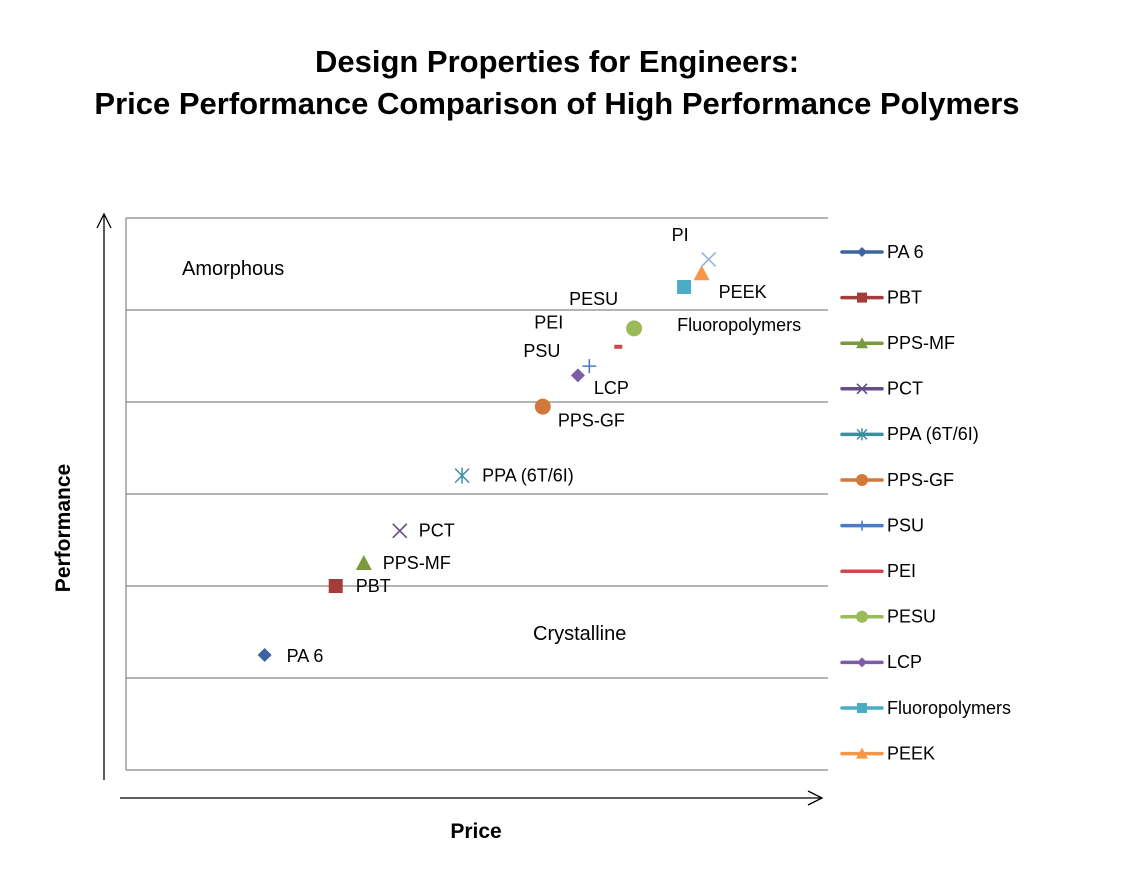 Image resolution: width=1125 pixels, height=872 pixels. I want to click on legend-item: PBT, so click(881, 297).